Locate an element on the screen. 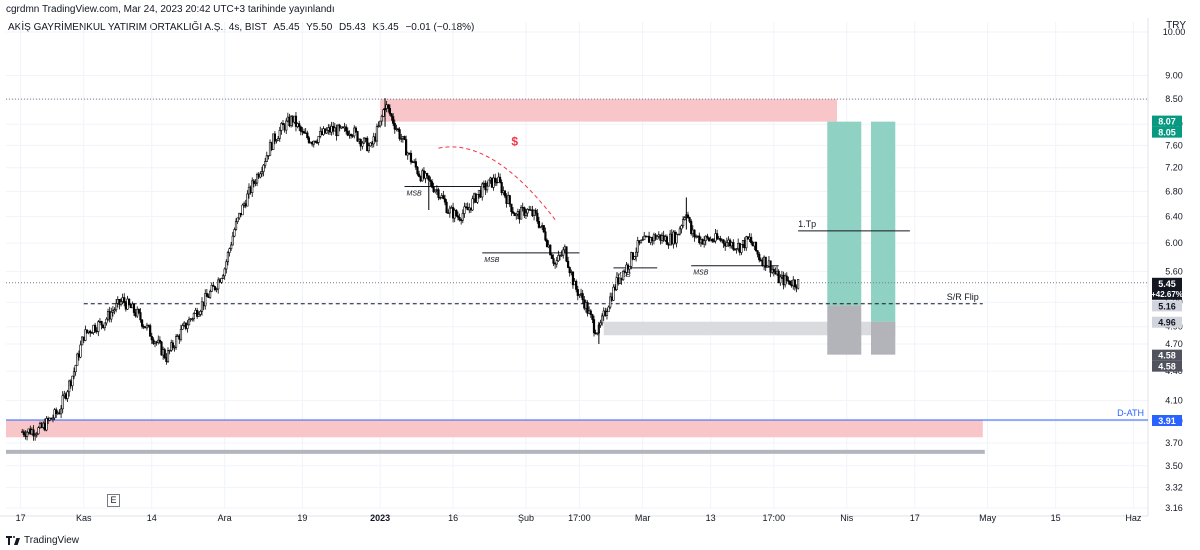 This screenshot has height=550, width=1200. tradingview-brand: TradingView is located at coordinates (42, 540).